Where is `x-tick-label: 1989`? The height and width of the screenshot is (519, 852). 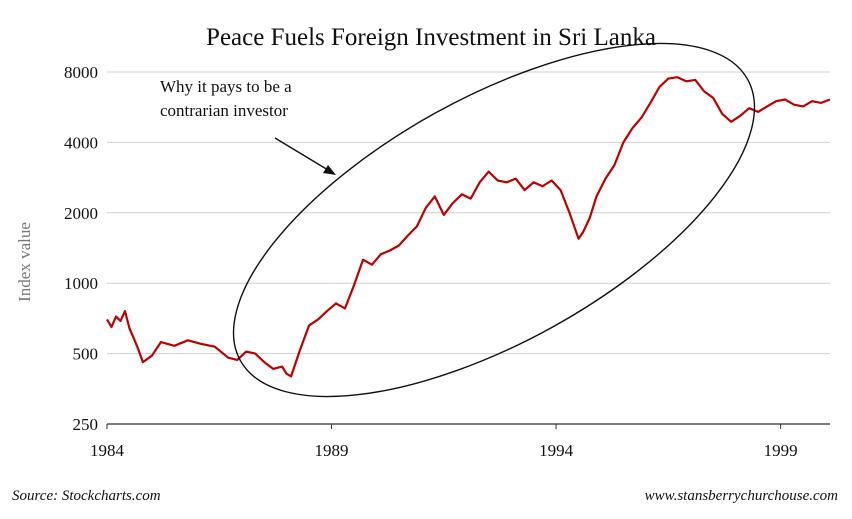 x-tick-label: 1989 is located at coordinates (332, 450).